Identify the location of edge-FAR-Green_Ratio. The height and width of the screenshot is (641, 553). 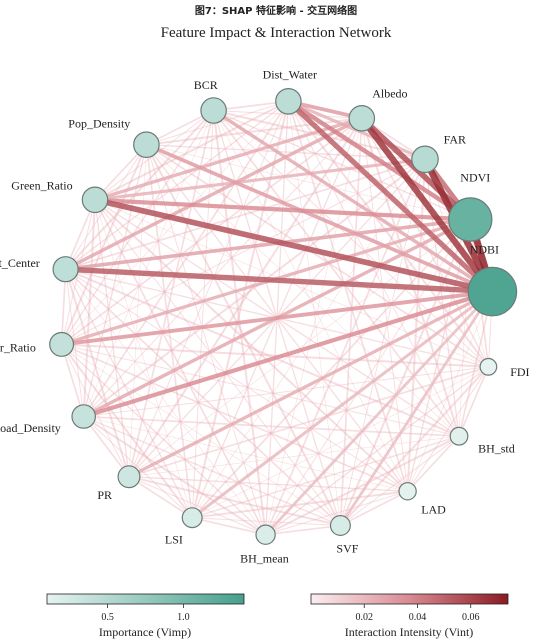
(260, 179).